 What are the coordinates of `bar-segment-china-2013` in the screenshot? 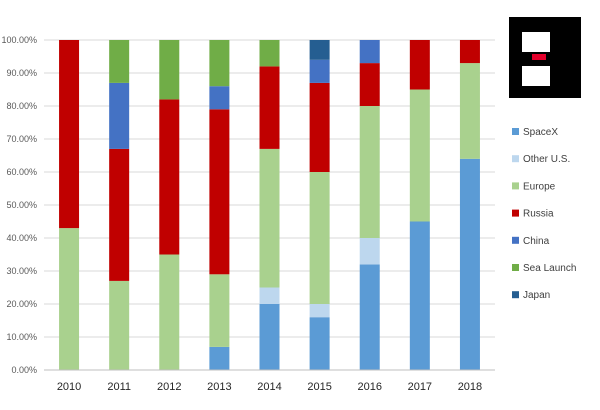 It's located at (219, 98).